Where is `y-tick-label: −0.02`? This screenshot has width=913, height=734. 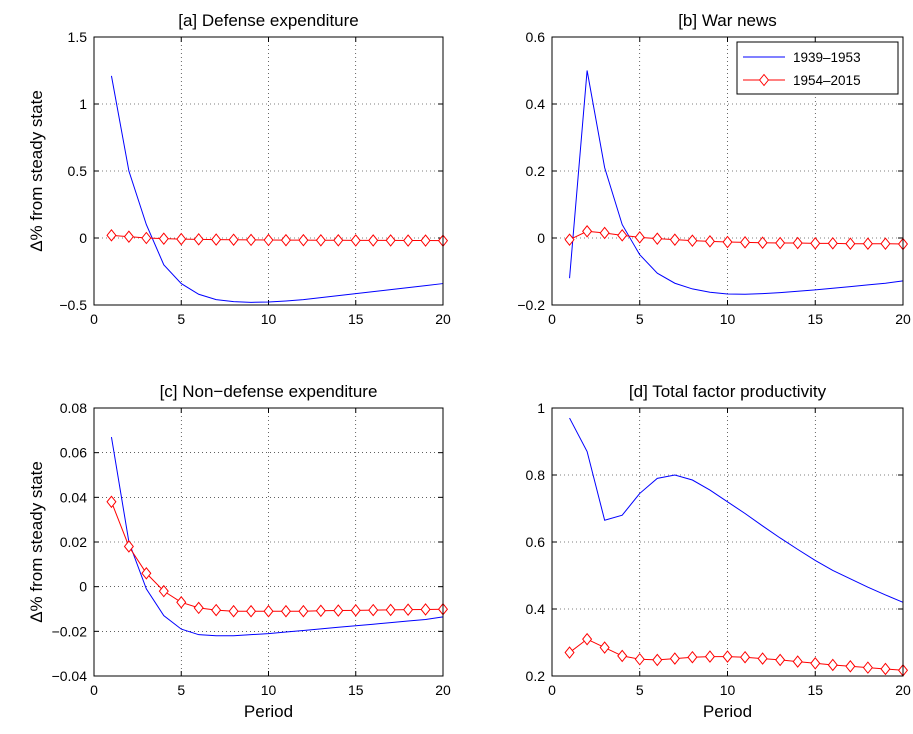 y-tick-label: −0.02 is located at coordinates (70, 631).